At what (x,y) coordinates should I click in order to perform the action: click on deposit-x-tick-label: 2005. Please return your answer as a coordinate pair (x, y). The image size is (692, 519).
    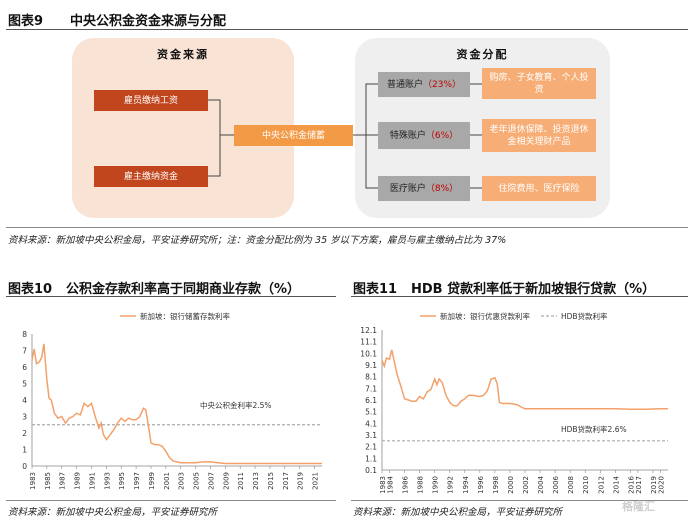
    Looking at the image, I should click on (197, 481).